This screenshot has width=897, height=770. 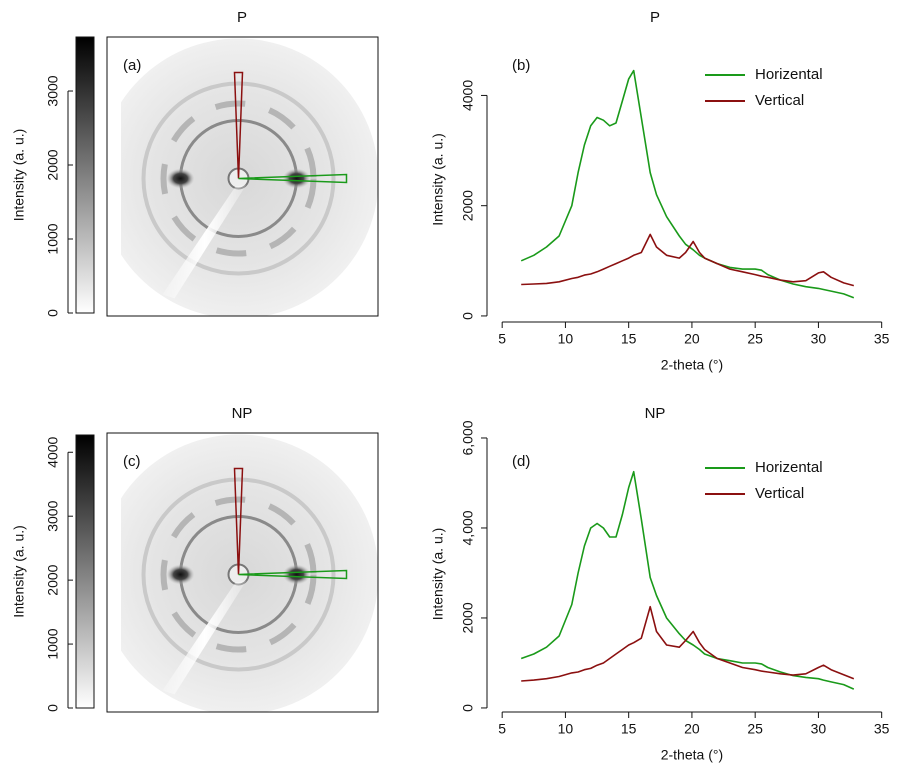 What do you see at coordinates (521, 461) in the screenshot?
I see `panel-label: (d)` at bounding box center [521, 461].